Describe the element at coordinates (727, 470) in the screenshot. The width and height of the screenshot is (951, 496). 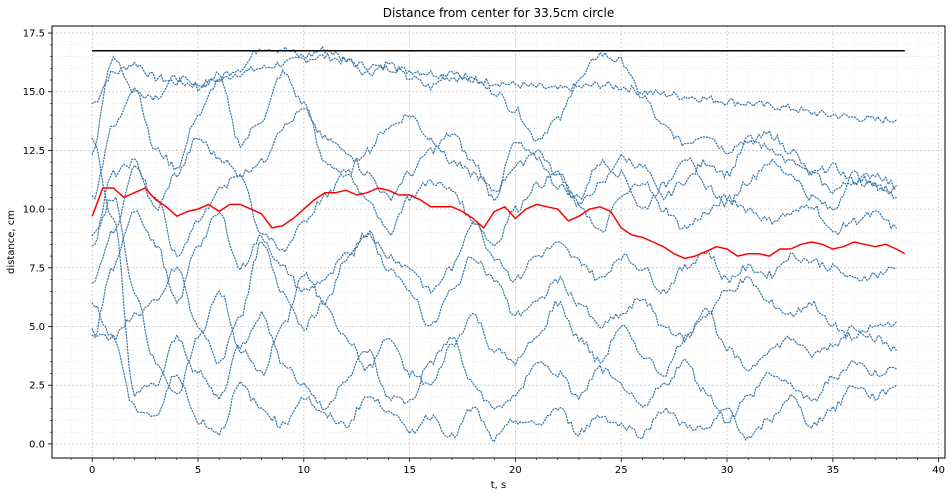
I see `x-tick-label: 30` at that location.